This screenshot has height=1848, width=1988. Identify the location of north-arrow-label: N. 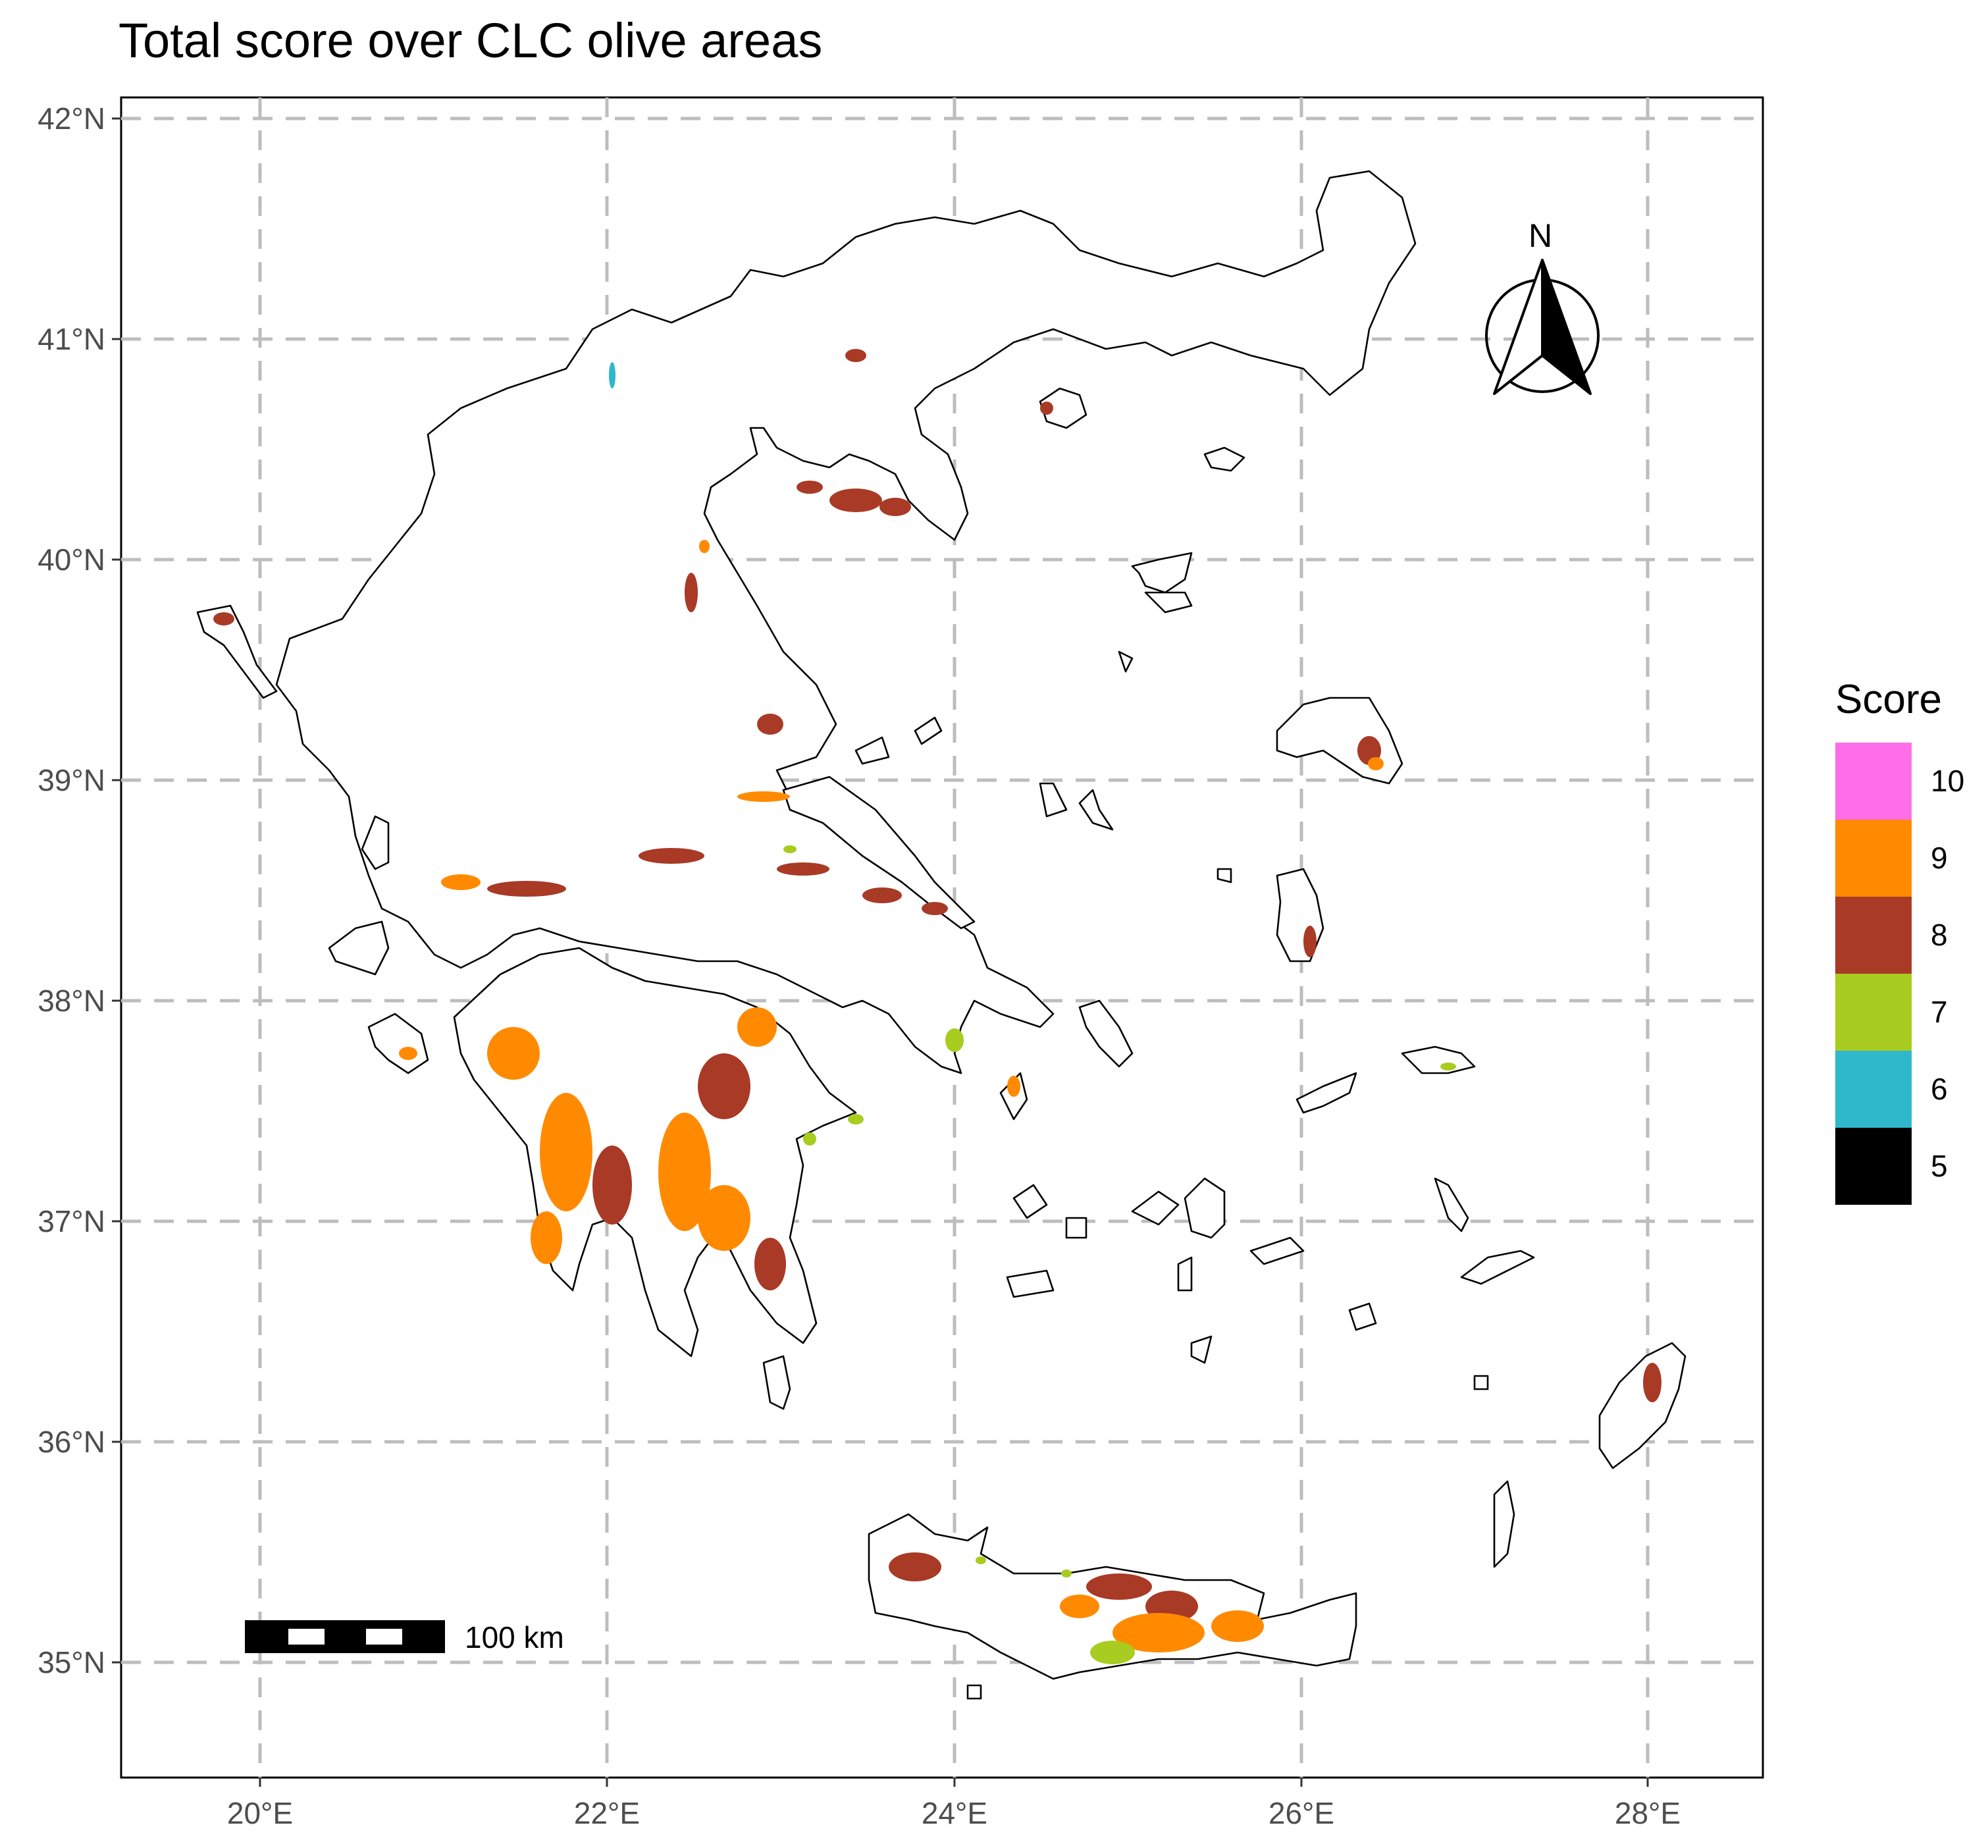
(1540, 235).